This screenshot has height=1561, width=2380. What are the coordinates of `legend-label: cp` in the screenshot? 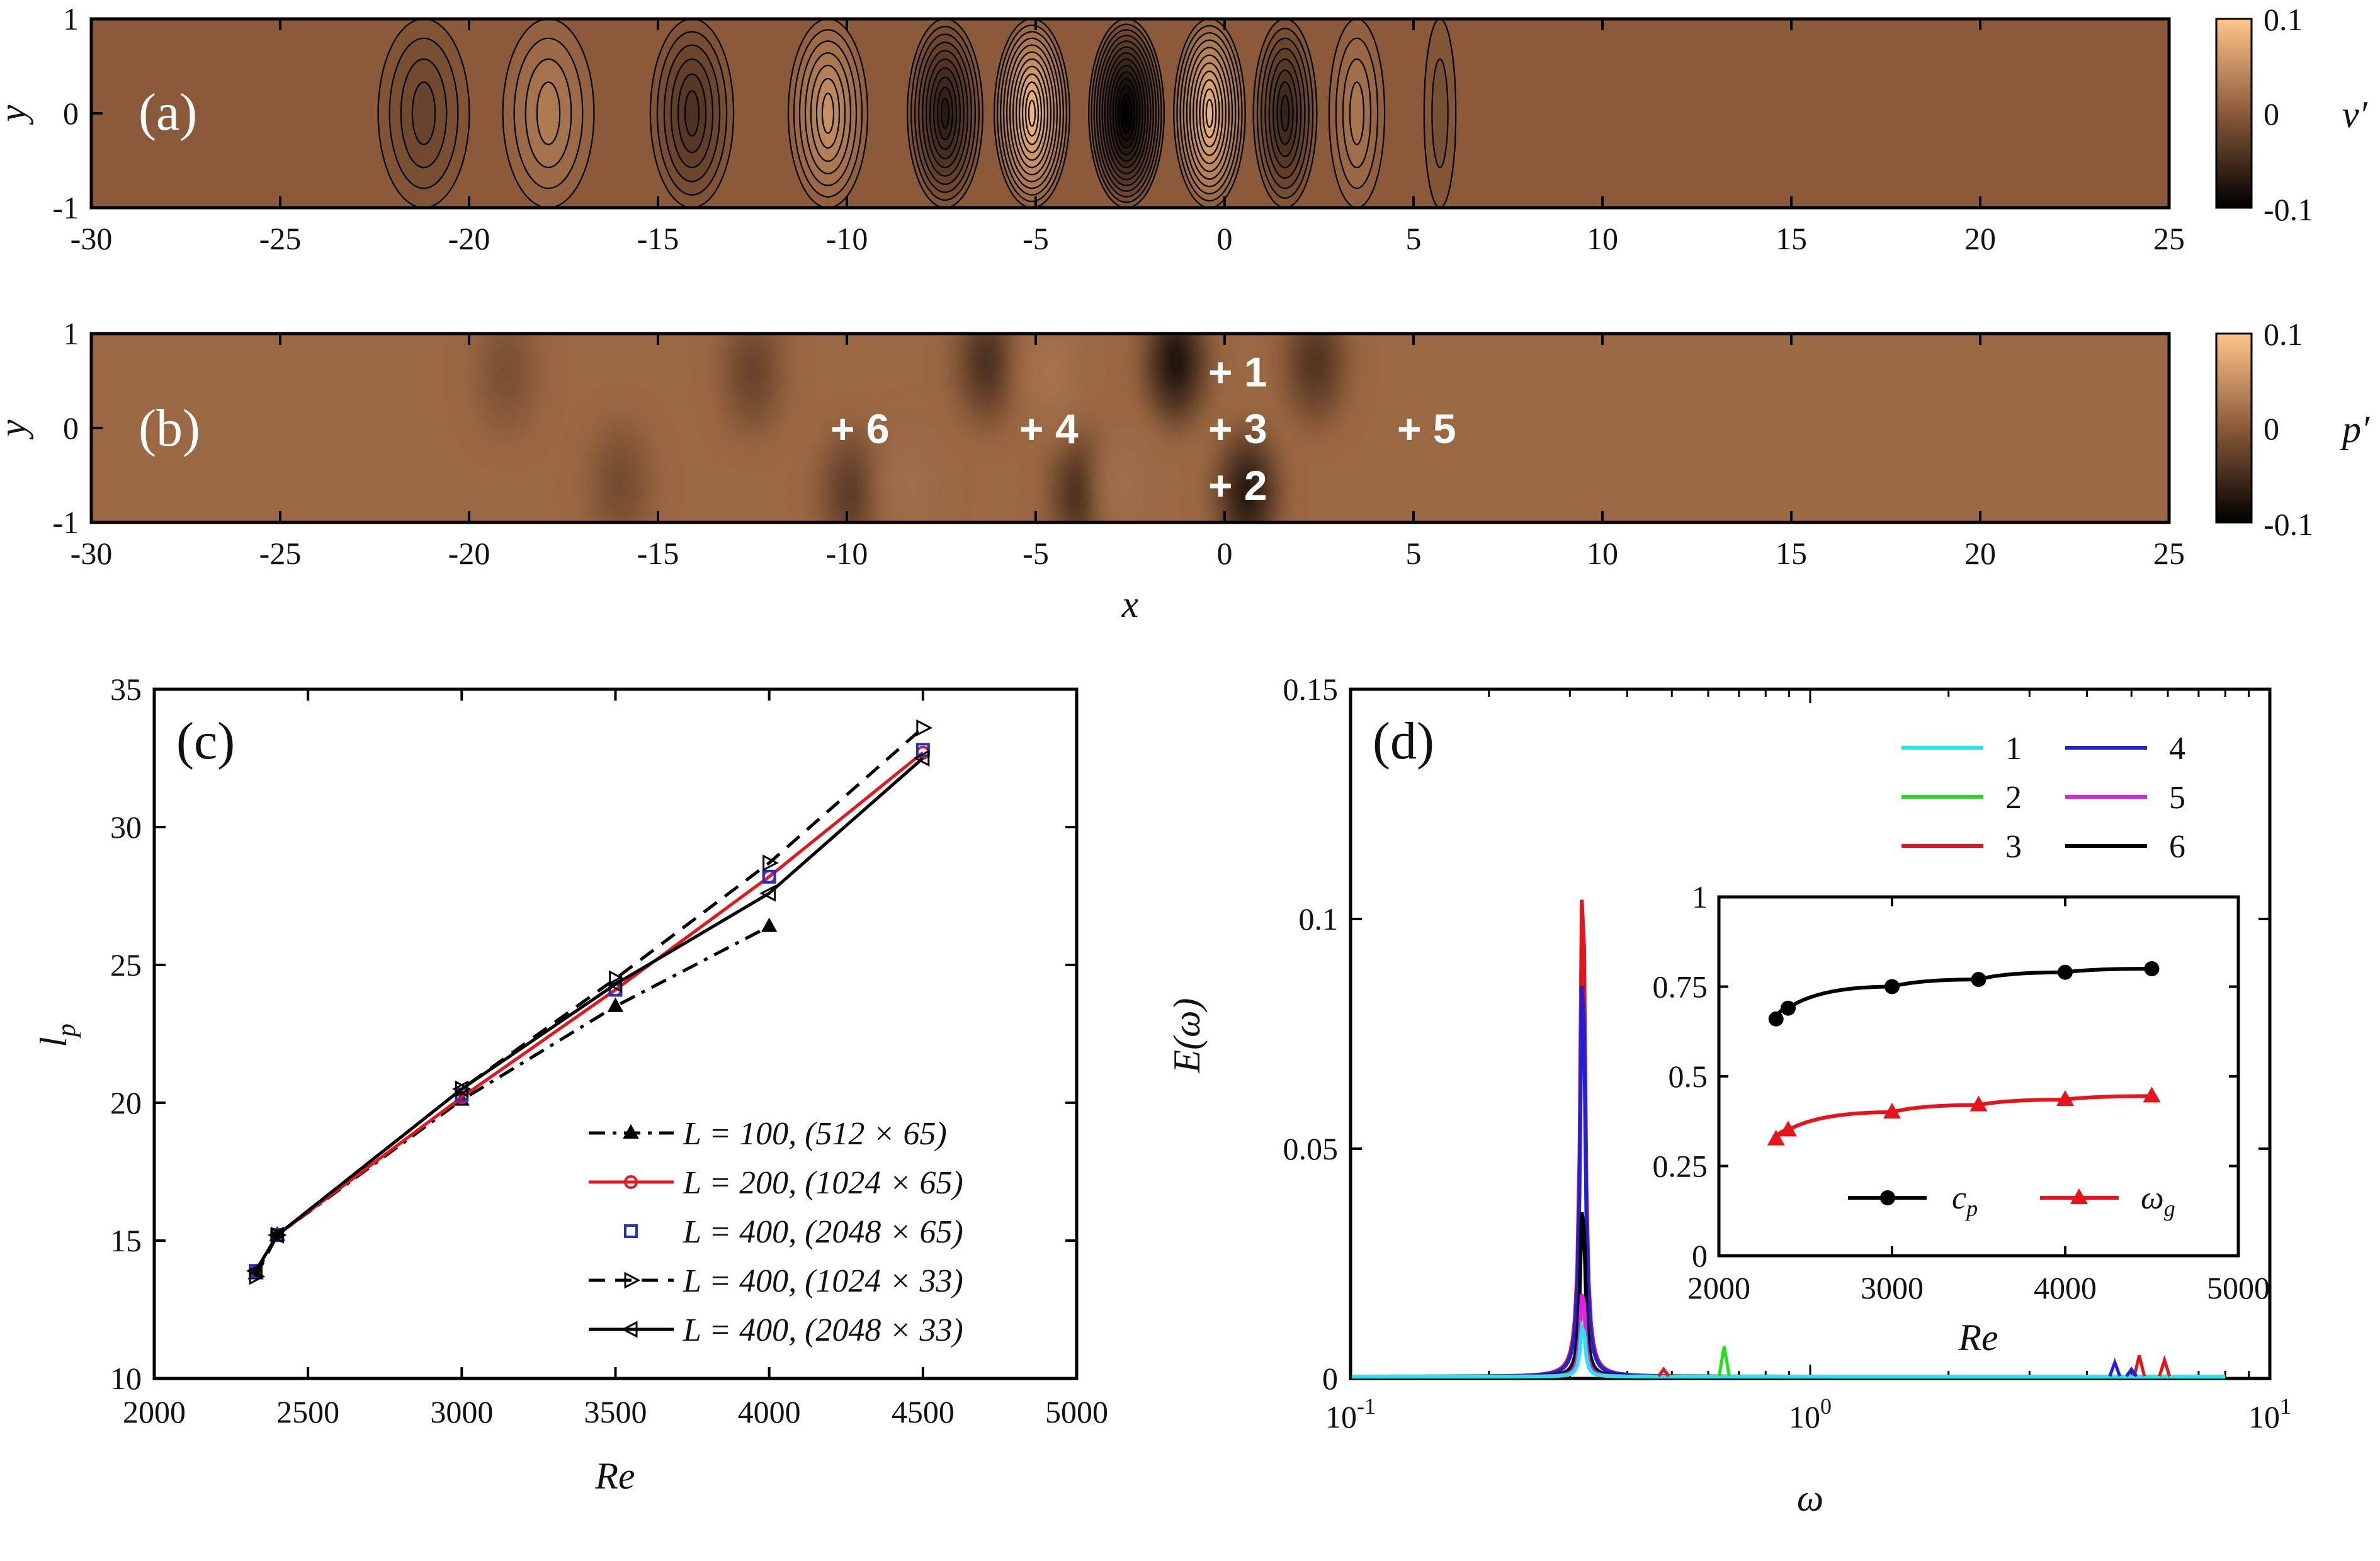 It's located at (1965, 1200).